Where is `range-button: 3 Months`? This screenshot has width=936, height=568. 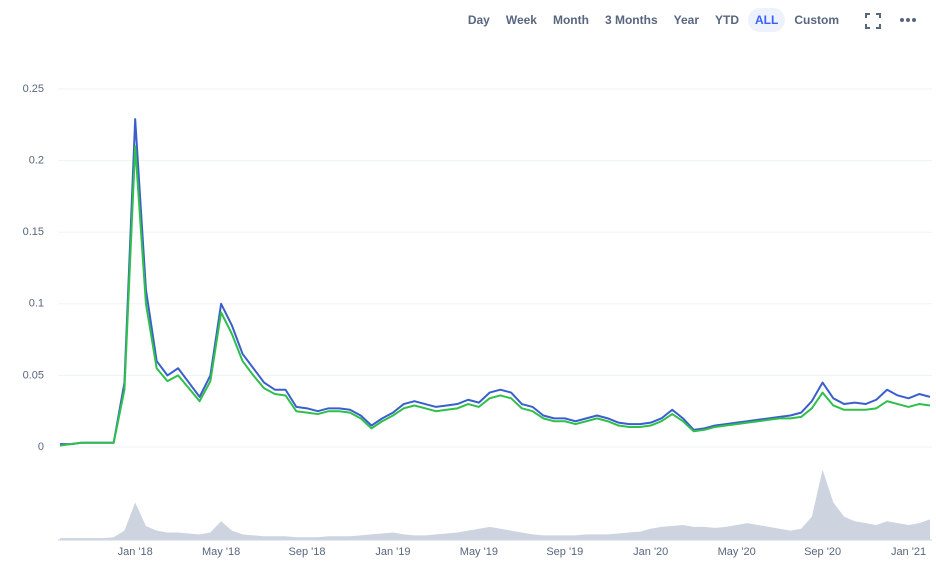 range-button: 3 Months is located at coordinates (631, 20).